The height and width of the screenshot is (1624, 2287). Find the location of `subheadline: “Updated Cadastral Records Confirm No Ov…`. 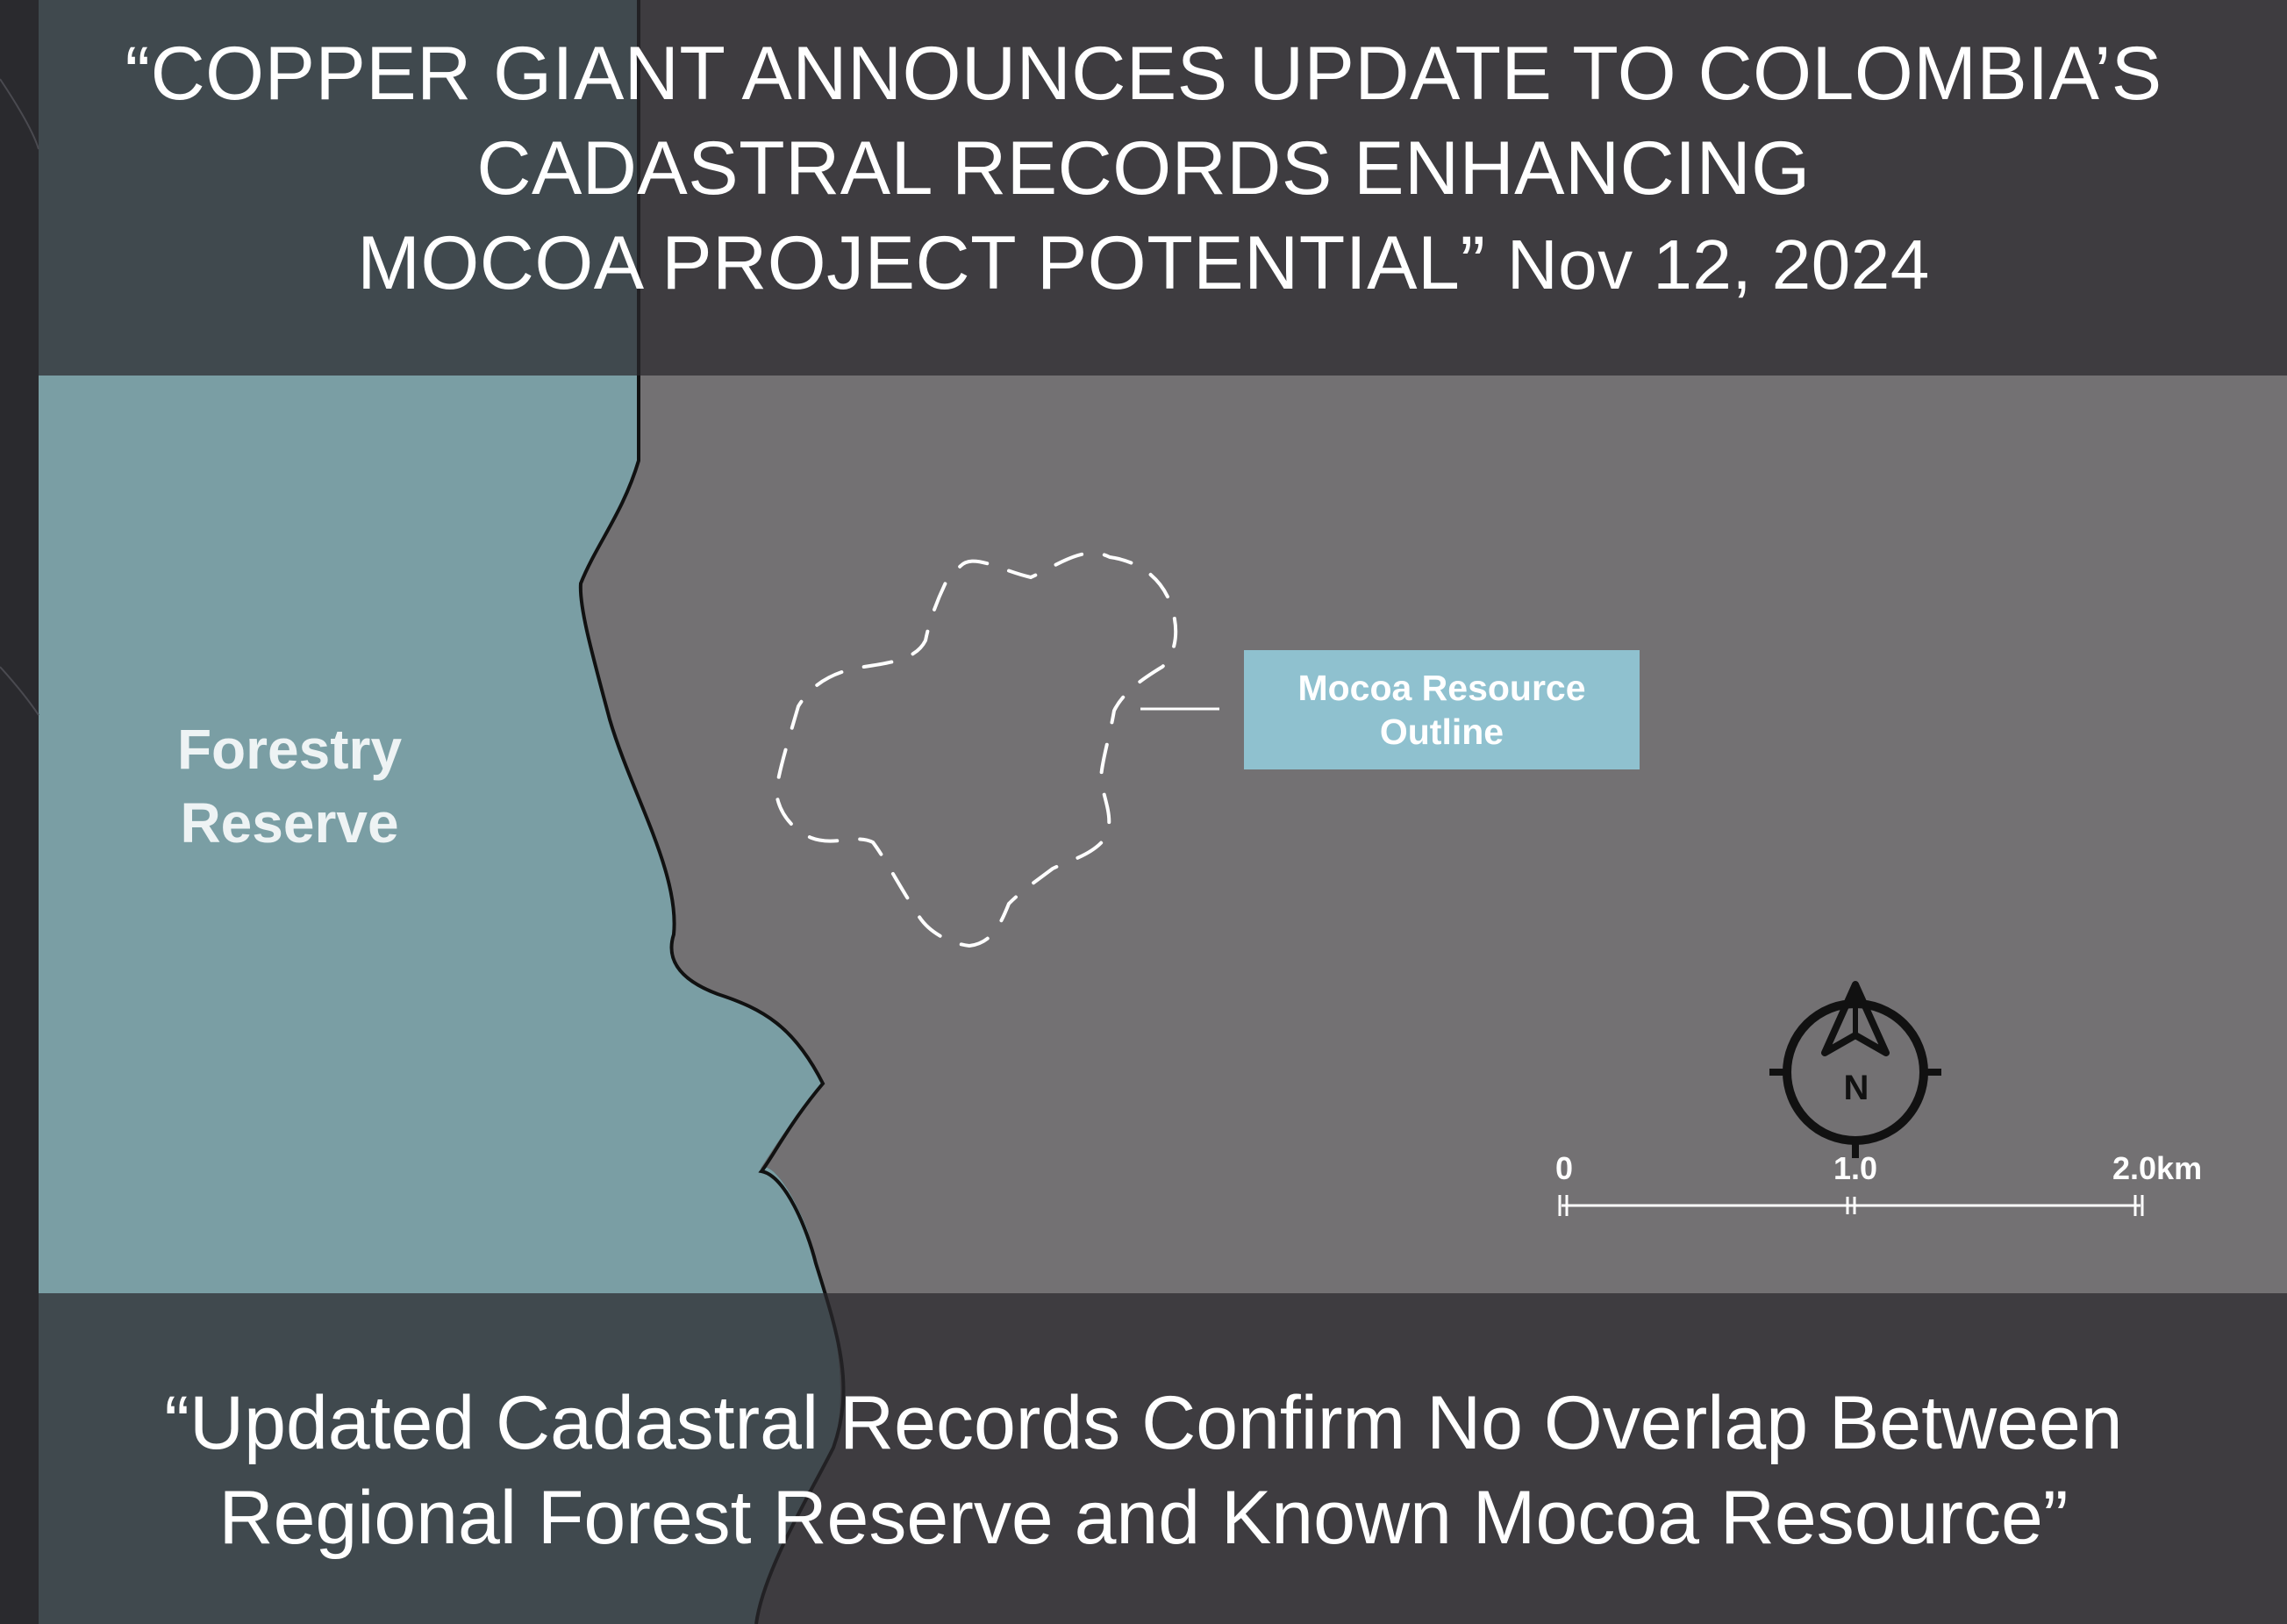

subheadline: “Updated Cadastral Records Confirm No Ov… is located at coordinates (1143, 1471).